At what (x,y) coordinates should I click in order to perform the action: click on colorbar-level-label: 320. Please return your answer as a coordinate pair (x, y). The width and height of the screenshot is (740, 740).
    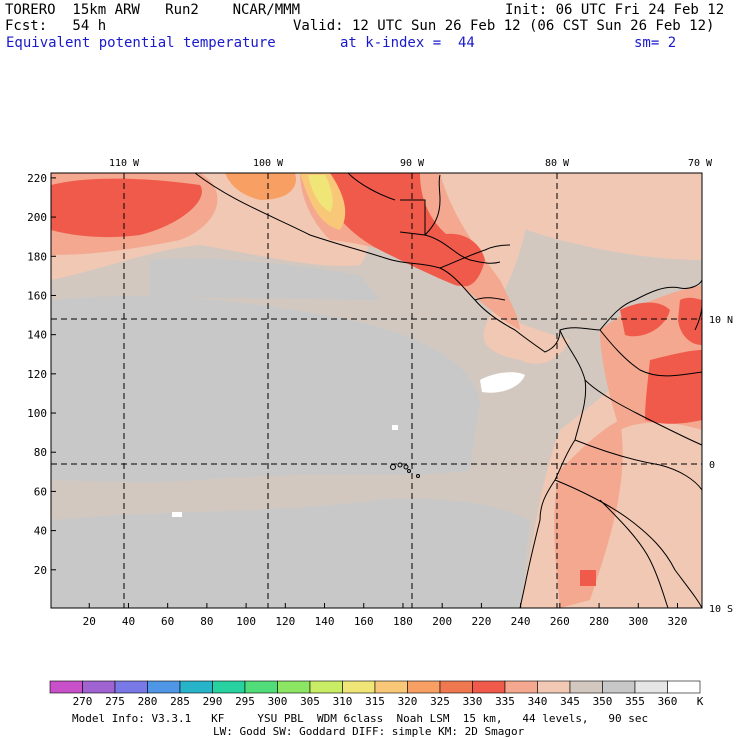
    Looking at the image, I should click on (408, 701).